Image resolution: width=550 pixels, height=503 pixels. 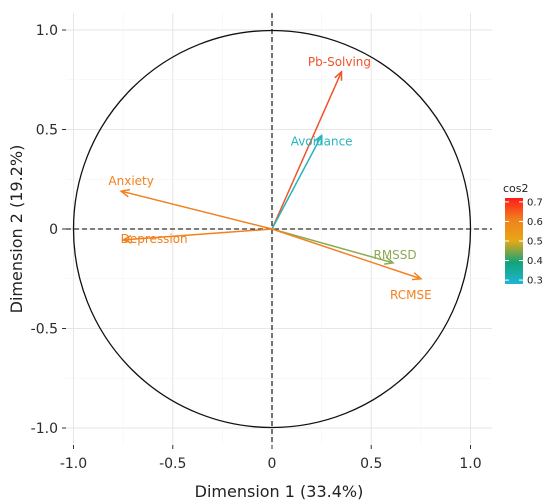 What do you see at coordinates (535, 281) in the screenshot?
I see `legend-tick-label: 0.3` at bounding box center [535, 281].